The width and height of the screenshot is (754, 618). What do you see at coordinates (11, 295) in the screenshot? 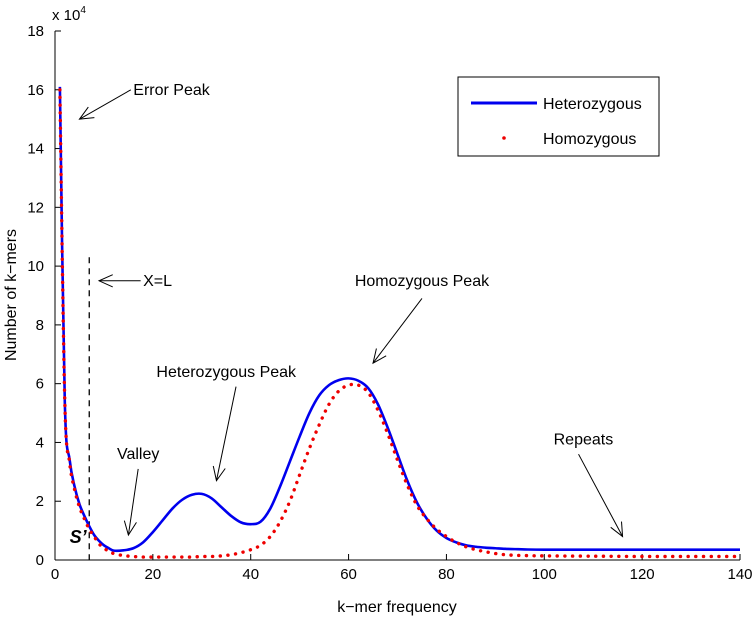
I see `y-axis-label: Number of k−mers` at bounding box center [11, 295].